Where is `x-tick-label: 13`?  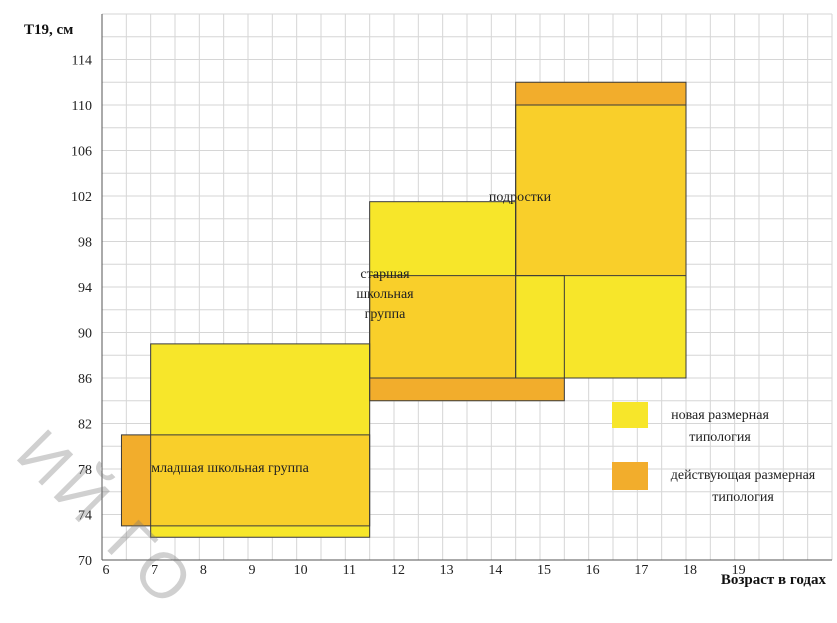 x-tick-label: 13 is located at coordinates (447, 570).